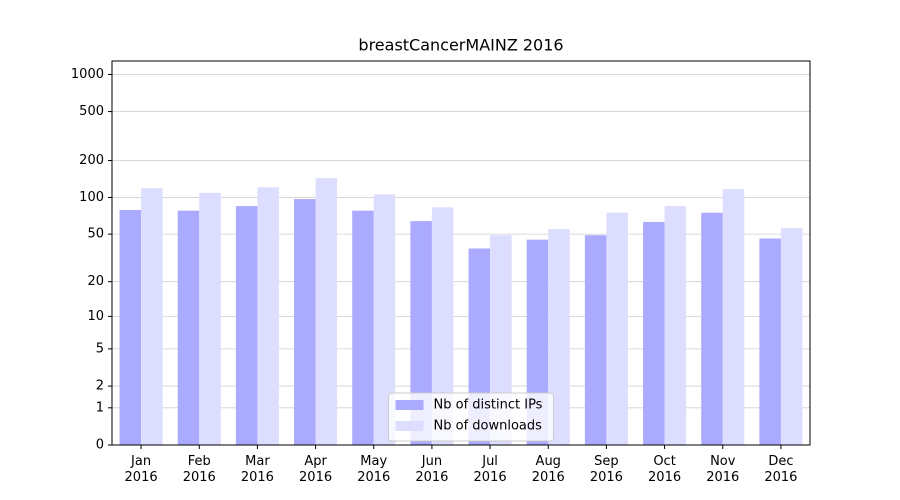 This screenshot has height=500, width=900. What do you see at coordinates (141, 469) in the screenshot?
I see `x-tick-label: Jan 2016` at bounding box center [141, 469].